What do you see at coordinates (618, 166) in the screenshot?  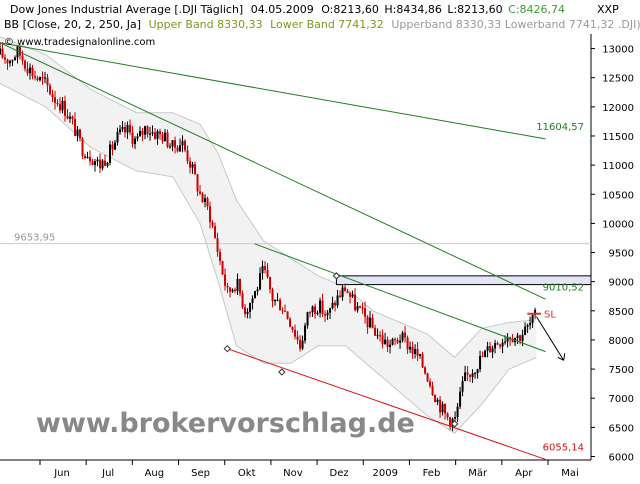 I see `y-tick-label: 11000` at bounding box center [618, 166].